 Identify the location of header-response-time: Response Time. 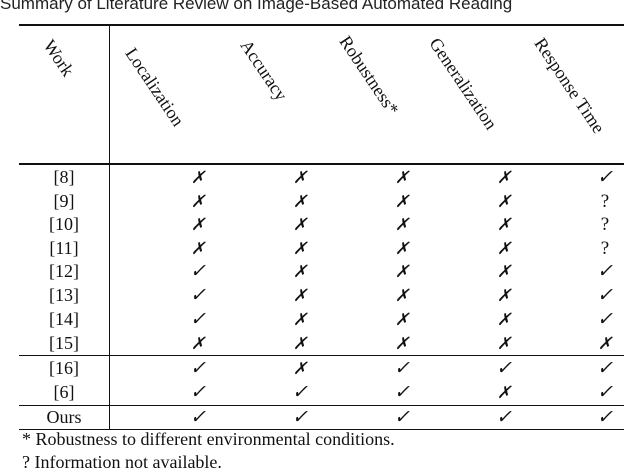
(569, 85).